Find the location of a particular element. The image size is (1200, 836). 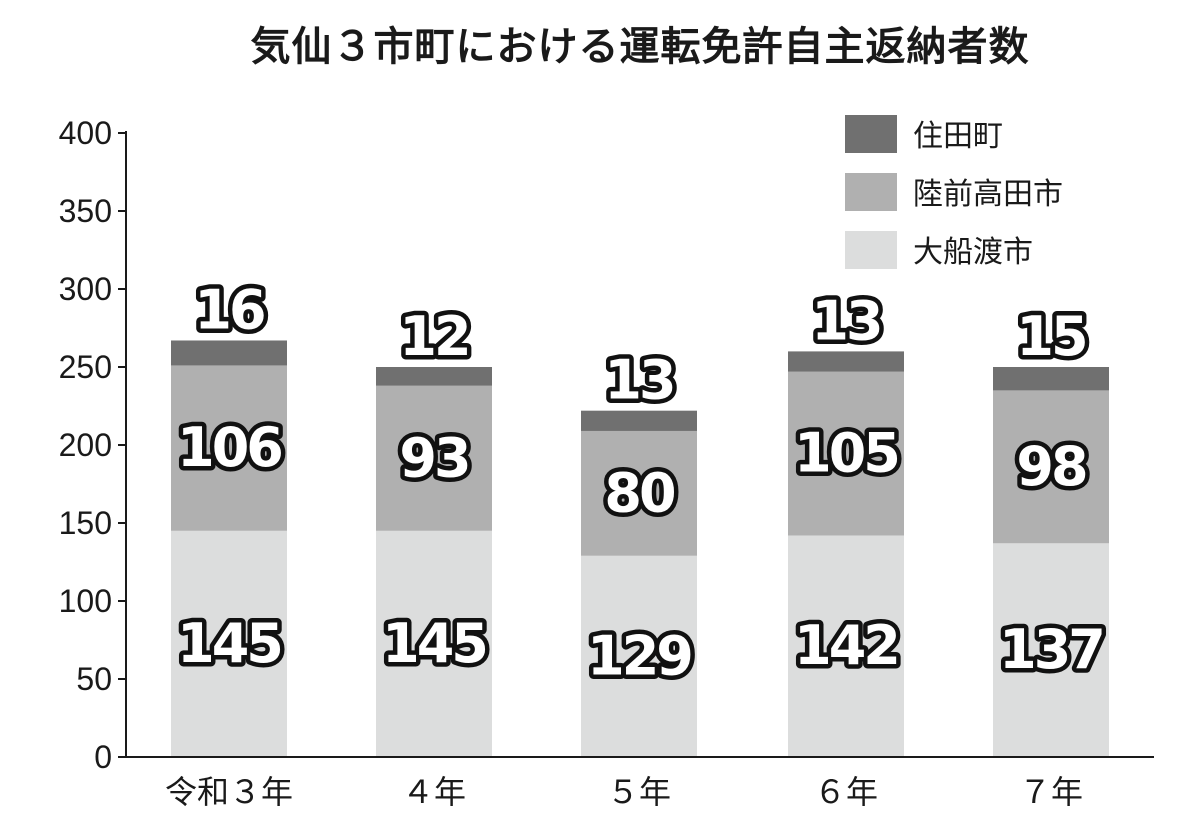

data-label: 105 is located at coordinates (846, 453).